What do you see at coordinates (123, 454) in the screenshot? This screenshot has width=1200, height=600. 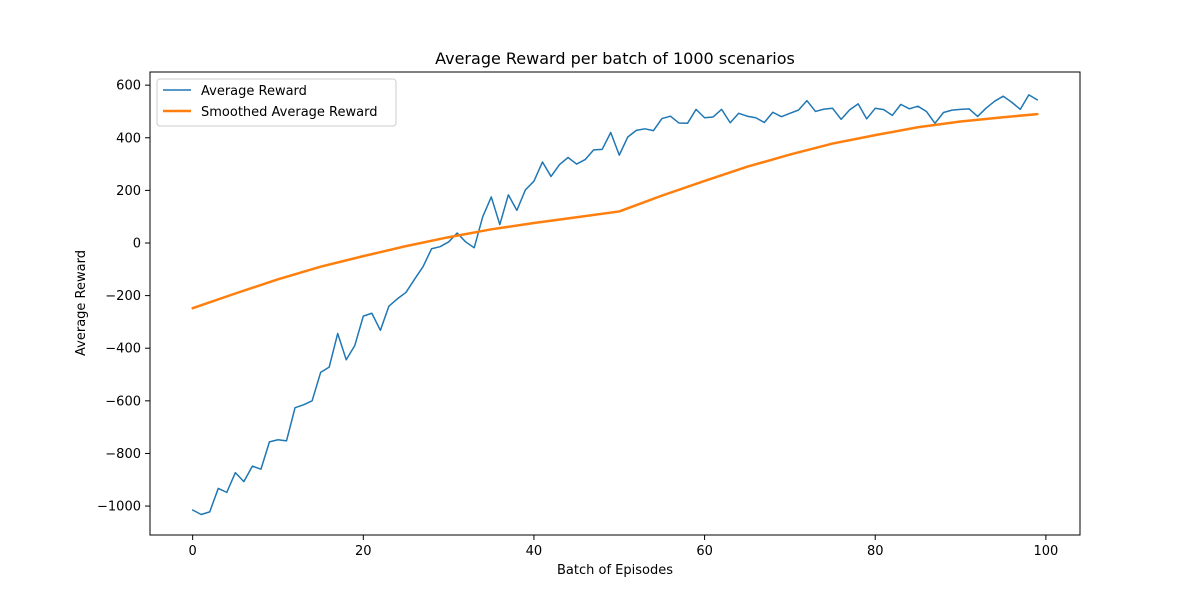 I see `y-tick-label: −800` at bounding box center [123, 454].